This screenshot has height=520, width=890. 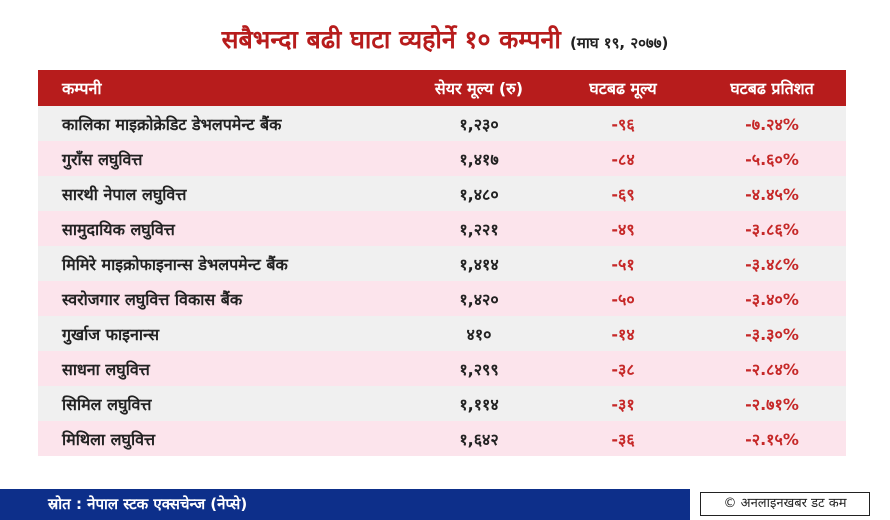 I want to click on percent-change: -५.६०%, so click(x=772, y=159).